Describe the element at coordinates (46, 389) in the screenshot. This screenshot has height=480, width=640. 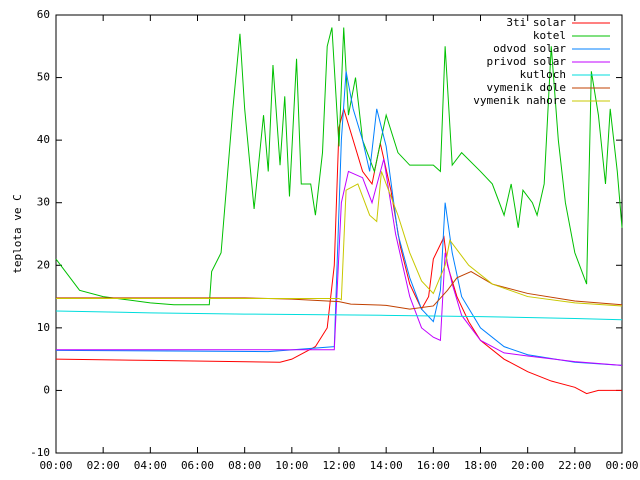
I see `y-tick-label: 0` at that location.